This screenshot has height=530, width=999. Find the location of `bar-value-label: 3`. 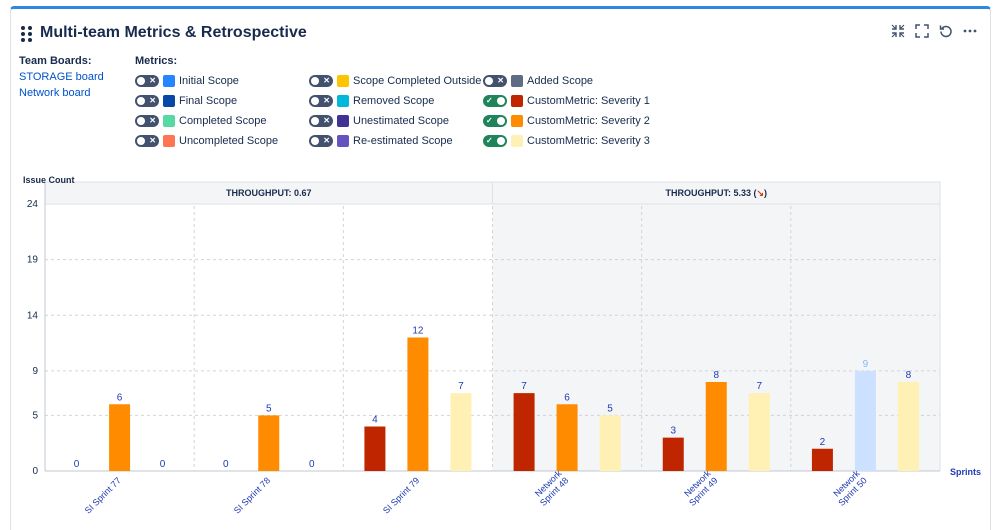

bar-value-label: 3 is located at coordinates (673, 431).